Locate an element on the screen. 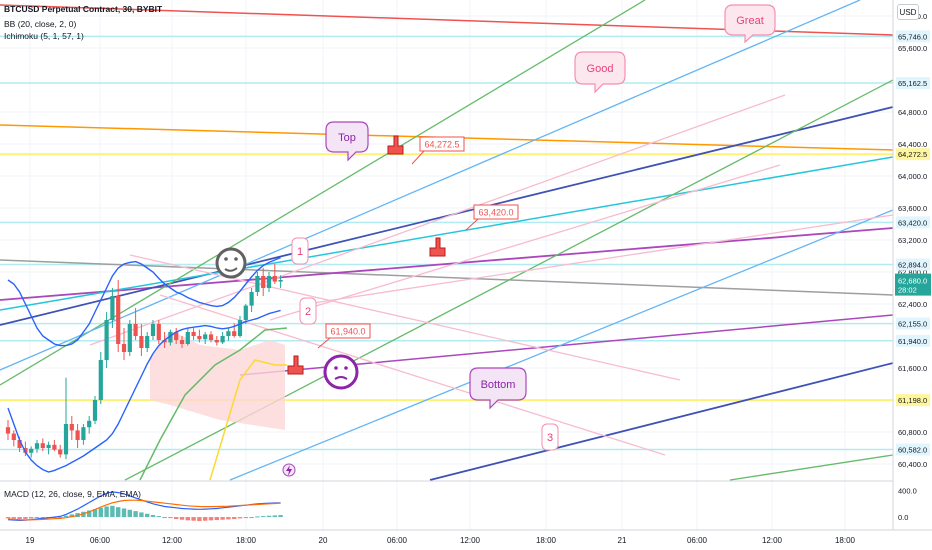  time-tick-label: 12:00 is located at coordinates (172, 540).